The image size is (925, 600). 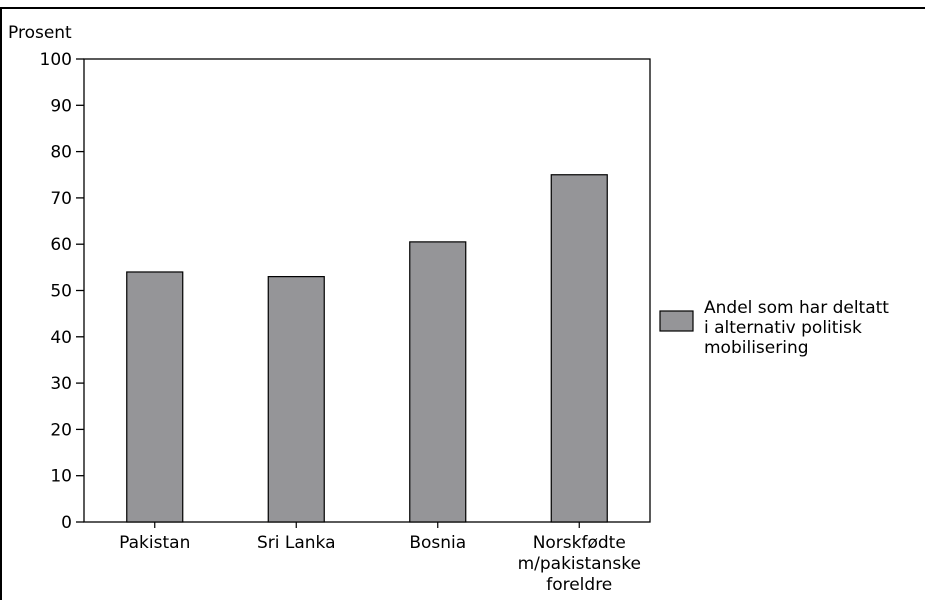 What do you see at coordinates (296, 543) in the screenshot?
I see `x-category-label: Sri Lanka` at bounding box center [296, 543].